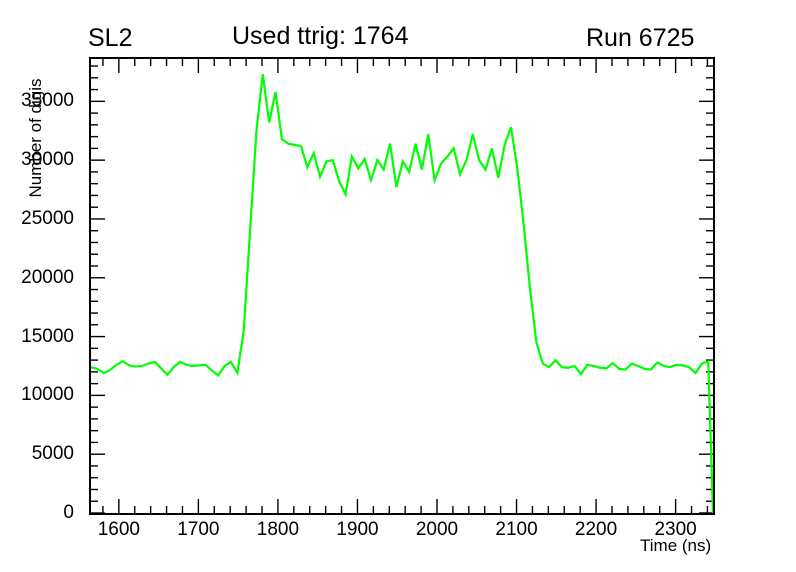 This screenshot has height=572, width=796. What do you see at coordinates (68, 512) in the screenshot?
I see `y-tick-label: 0` at bounding box center [68, 512].